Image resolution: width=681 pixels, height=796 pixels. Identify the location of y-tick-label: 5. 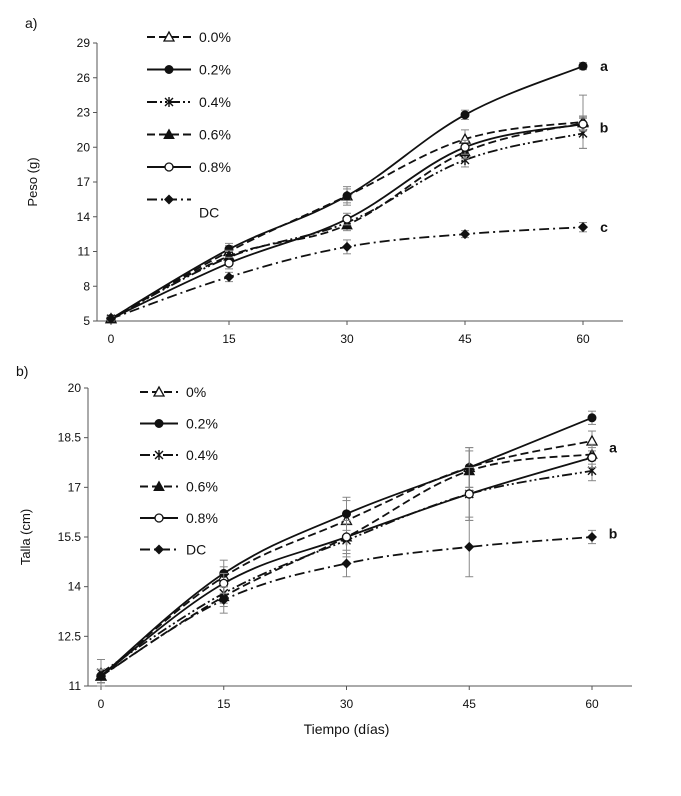
(86, 321).